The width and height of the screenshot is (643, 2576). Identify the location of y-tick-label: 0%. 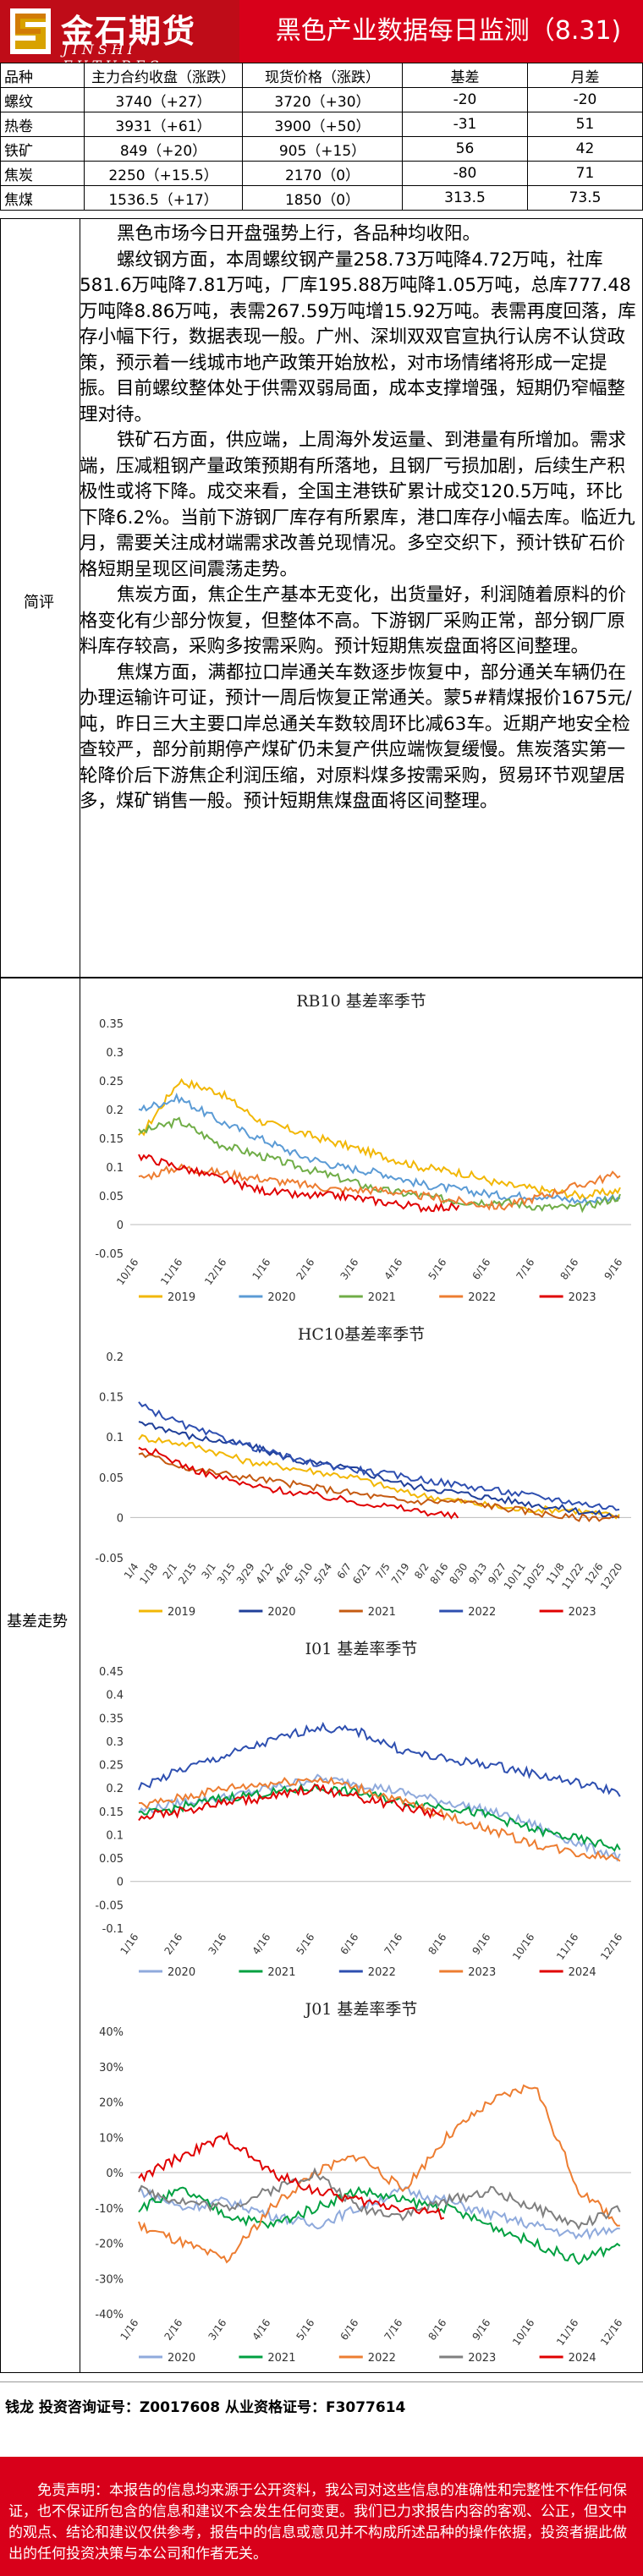
(115, 2174).